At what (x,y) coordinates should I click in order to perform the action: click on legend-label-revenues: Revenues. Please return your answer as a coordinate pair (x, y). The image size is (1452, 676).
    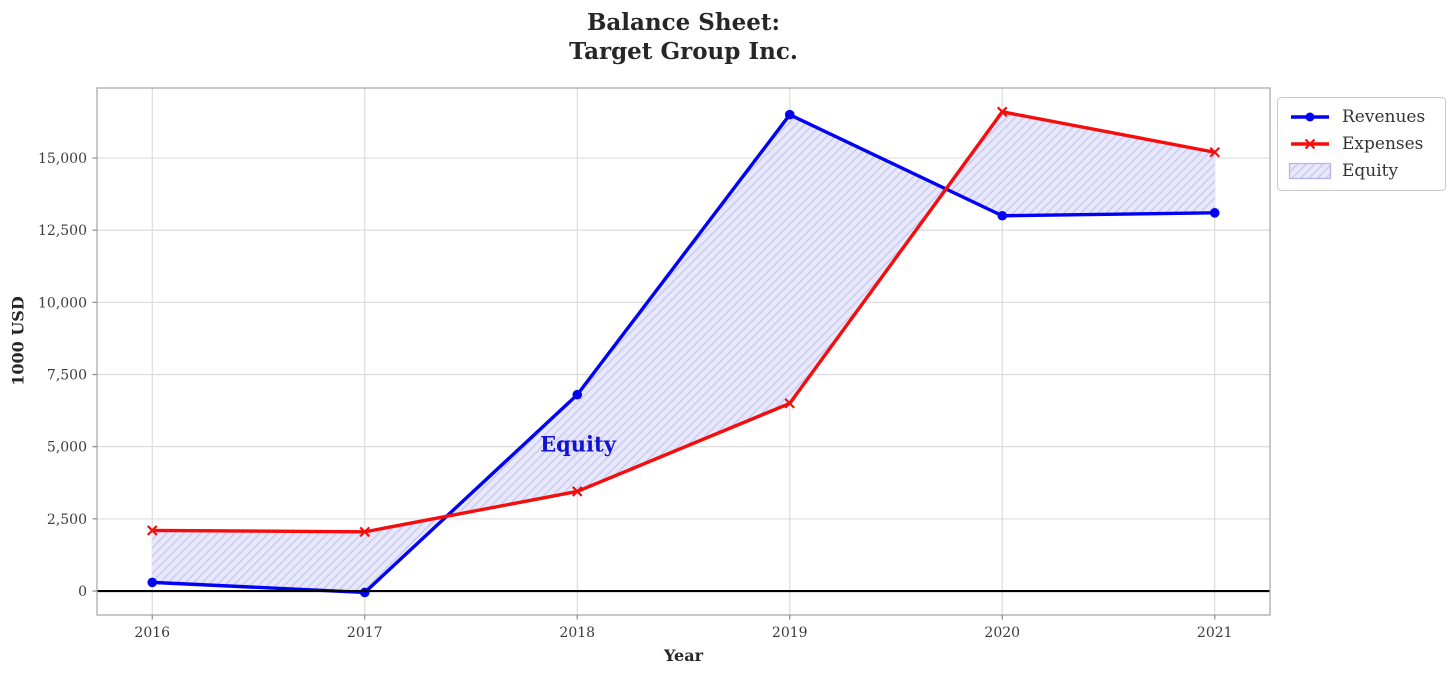
    Looking at the image, I should click on (1384, 117).